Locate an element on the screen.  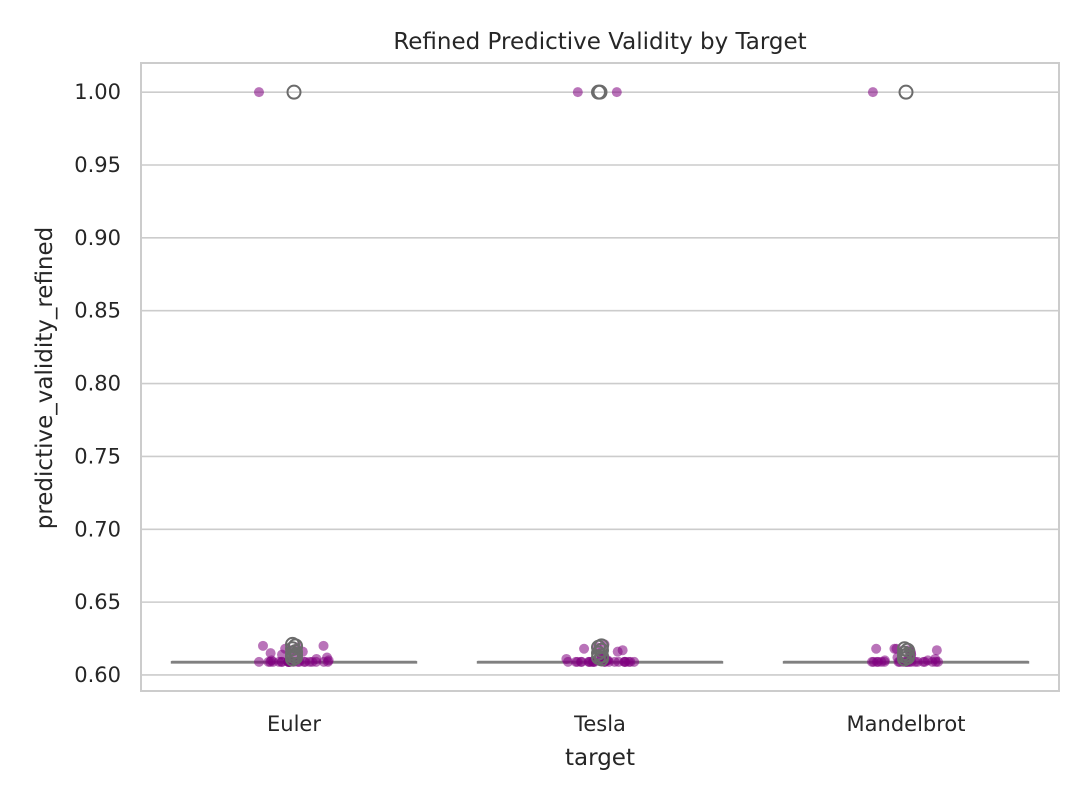
y-tick-label: 0.80 is located at coordinates (97, 384).